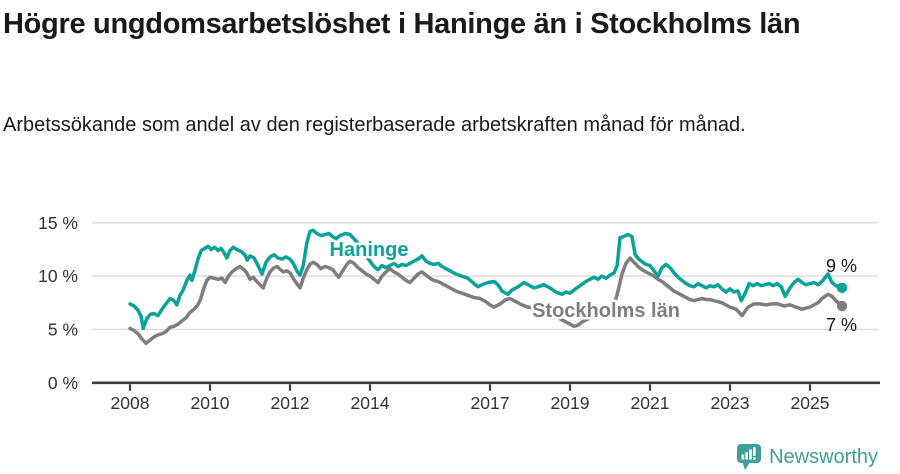  Describe the element at coordinates (130, 403) in the screenshot. I see `x-tick-label: 2008` at that location.